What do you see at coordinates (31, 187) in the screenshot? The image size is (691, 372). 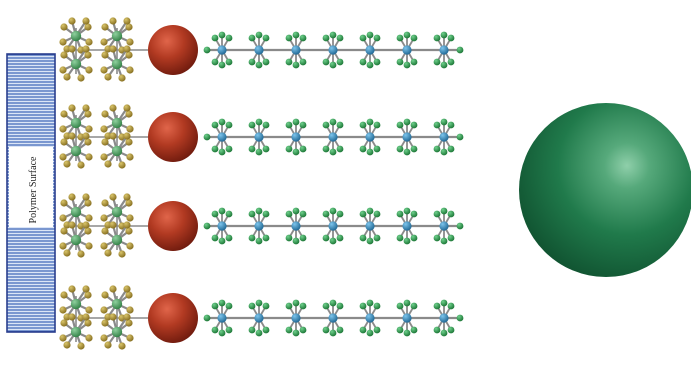 I see `polymer-surface-label-background` at bounding box center [31, 187].